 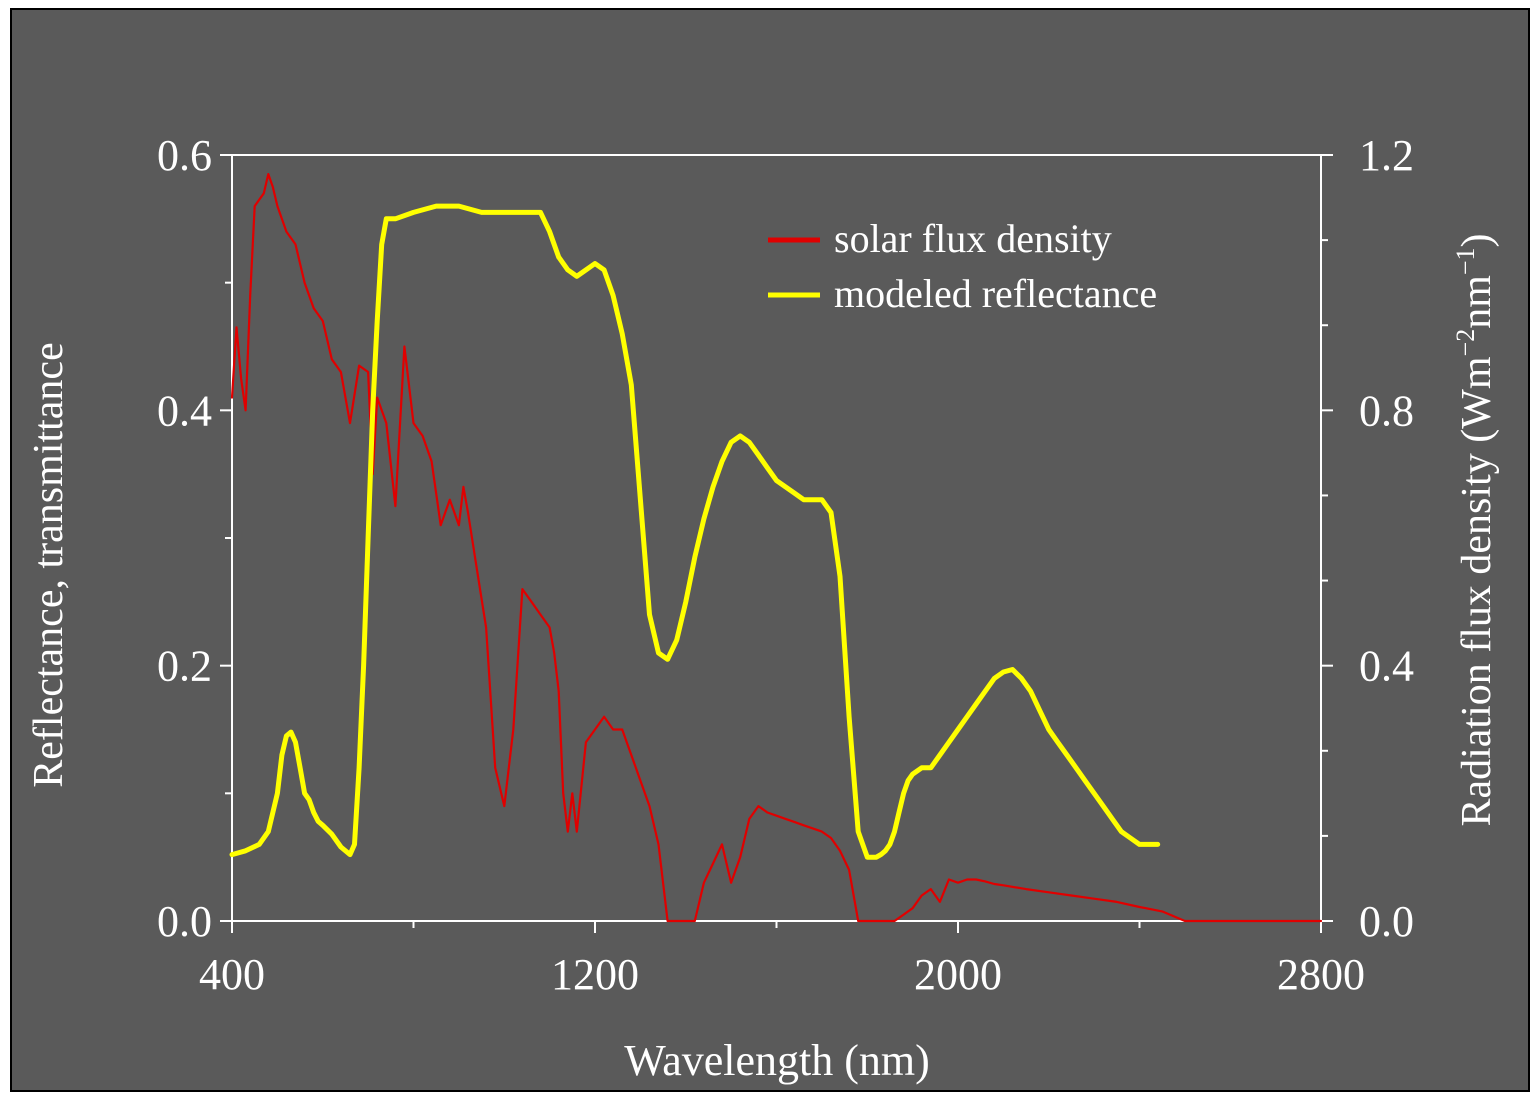 What do you see at coordinates (1386, 410) in the screenshot?
I see `y-right-tick-label: 0.8` at bounding box center [1386, 410].